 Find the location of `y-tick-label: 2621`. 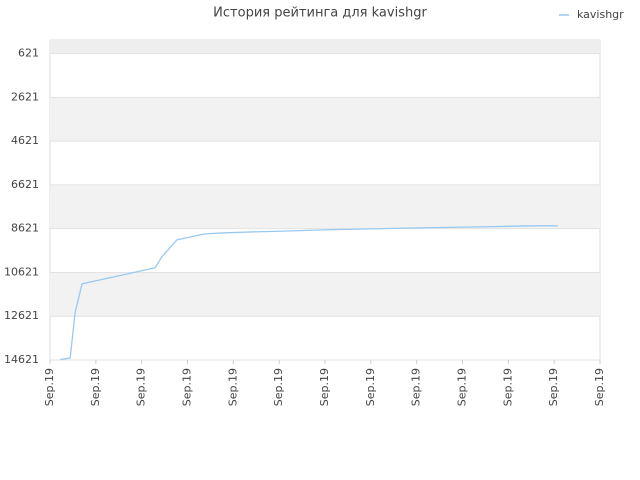

y-tick-label: 2621 is located at coordinates (25, 96).